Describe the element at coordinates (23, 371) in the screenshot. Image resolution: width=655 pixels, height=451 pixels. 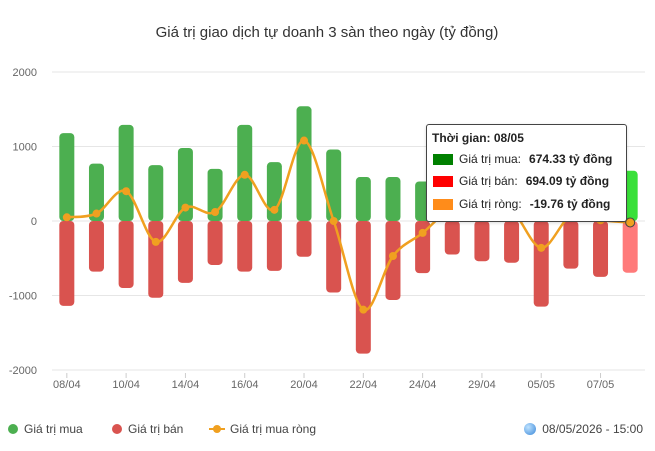
I see `y-tick-label: -2000` at that location.